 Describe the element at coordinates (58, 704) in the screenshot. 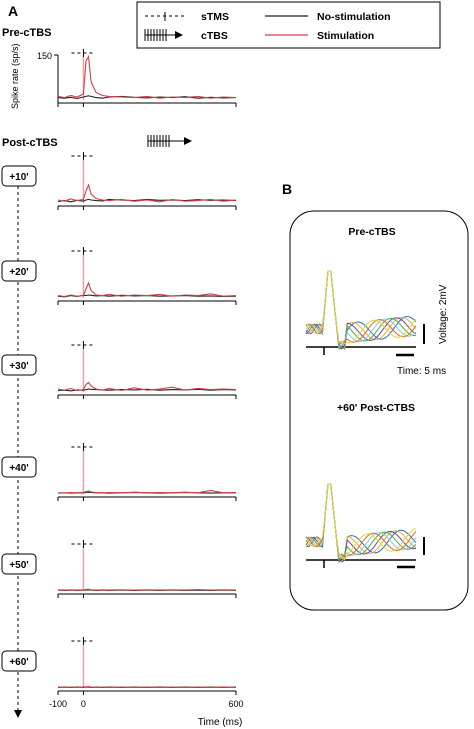

I see `x-tick-label: -100` at that location.